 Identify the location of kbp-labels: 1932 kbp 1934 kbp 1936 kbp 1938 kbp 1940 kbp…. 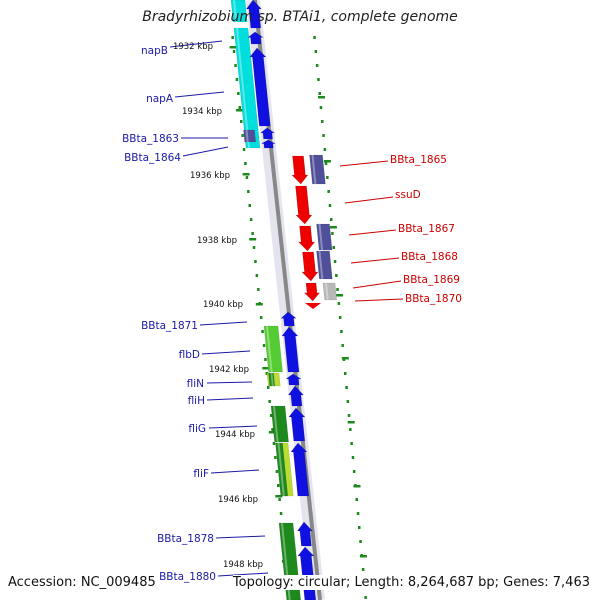
(218, 306).